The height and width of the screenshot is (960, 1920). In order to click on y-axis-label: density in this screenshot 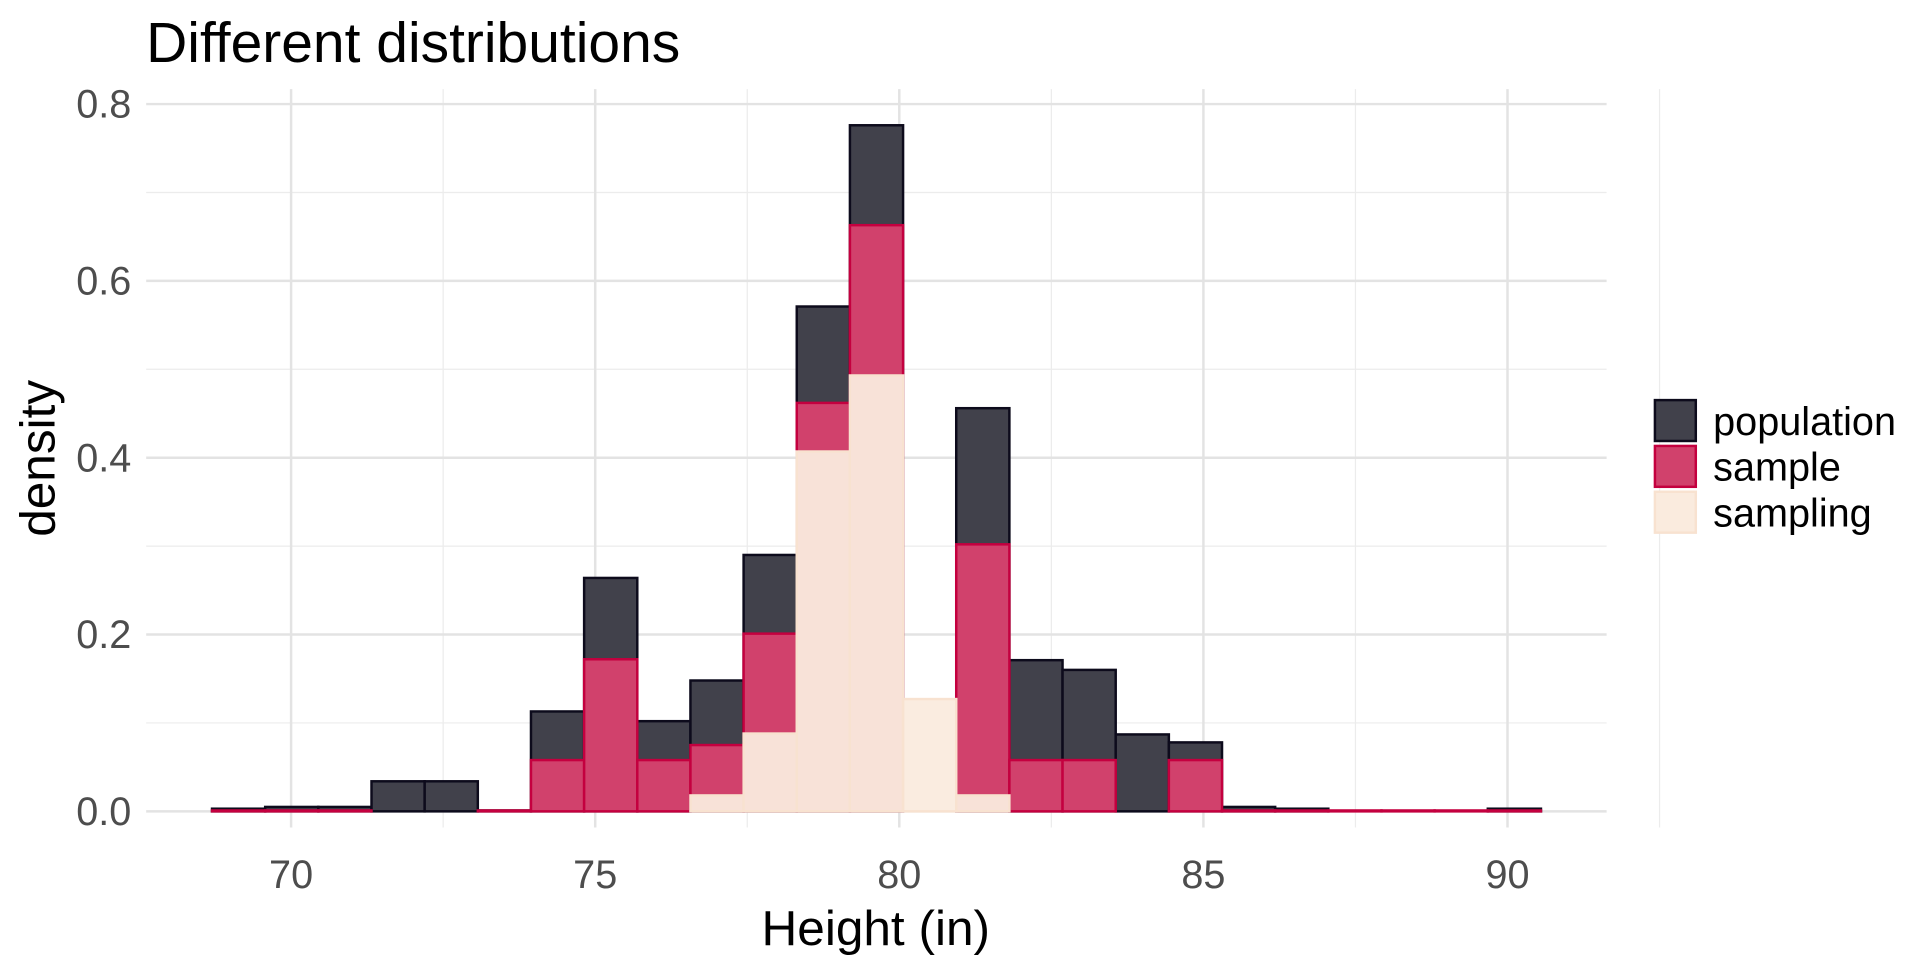, I will do `click(38, 458)`.